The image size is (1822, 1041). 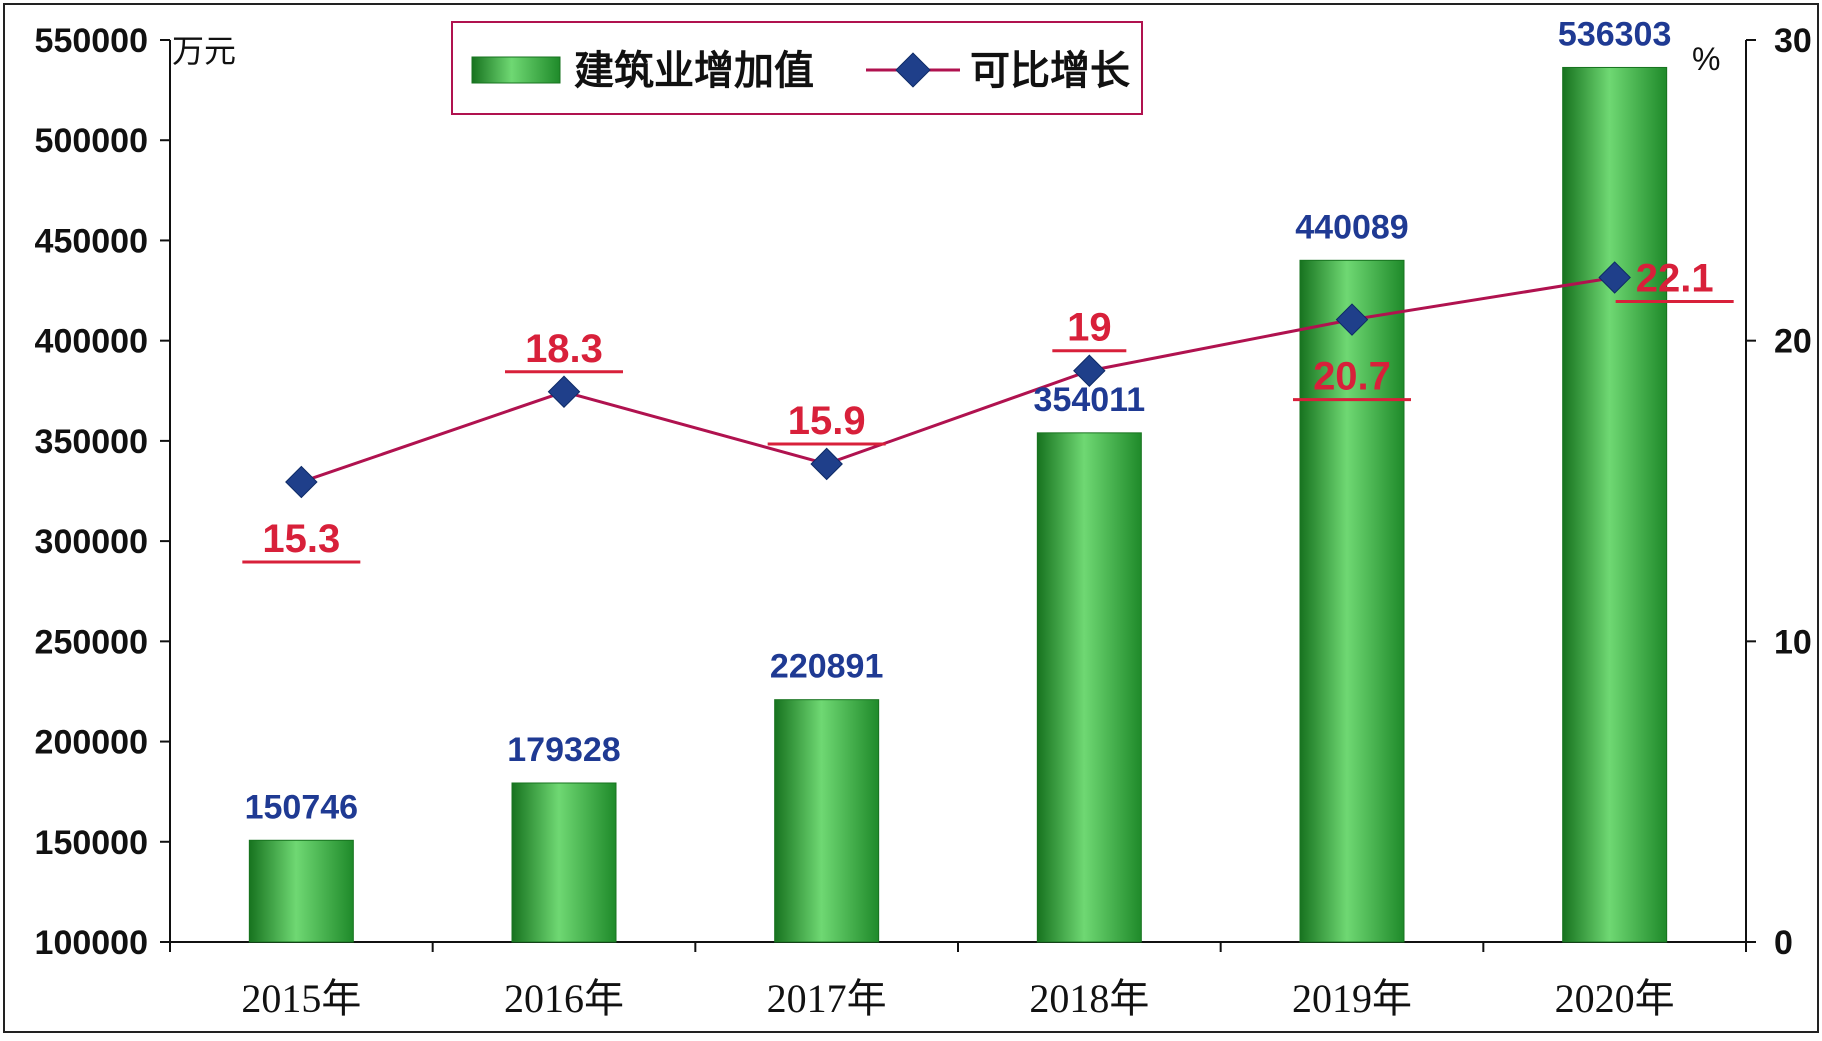 I want to click on legend-box, so click(x=797, y=68).